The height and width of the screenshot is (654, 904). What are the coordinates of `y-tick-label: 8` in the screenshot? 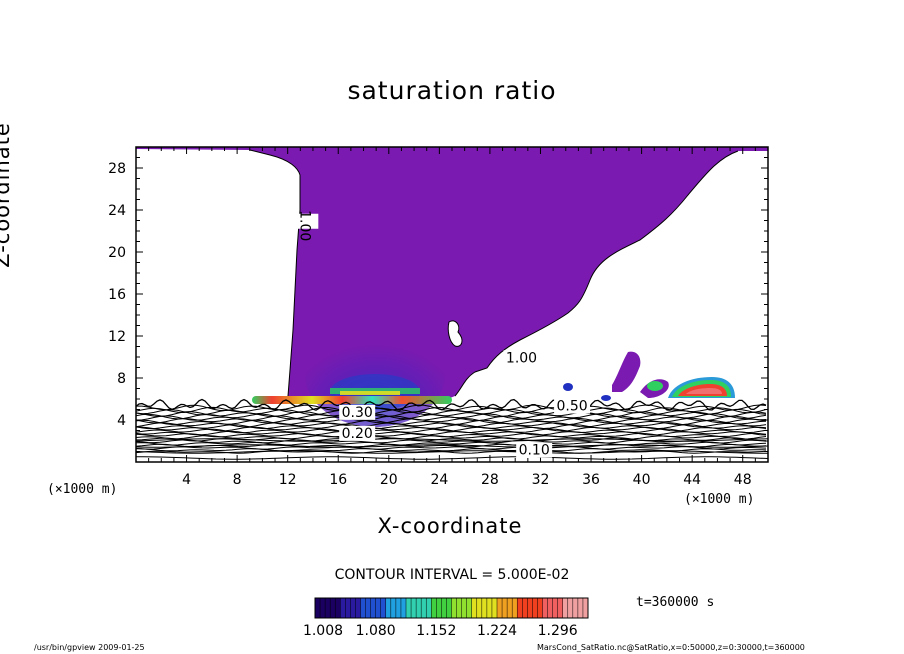 It's located at (121, 379).